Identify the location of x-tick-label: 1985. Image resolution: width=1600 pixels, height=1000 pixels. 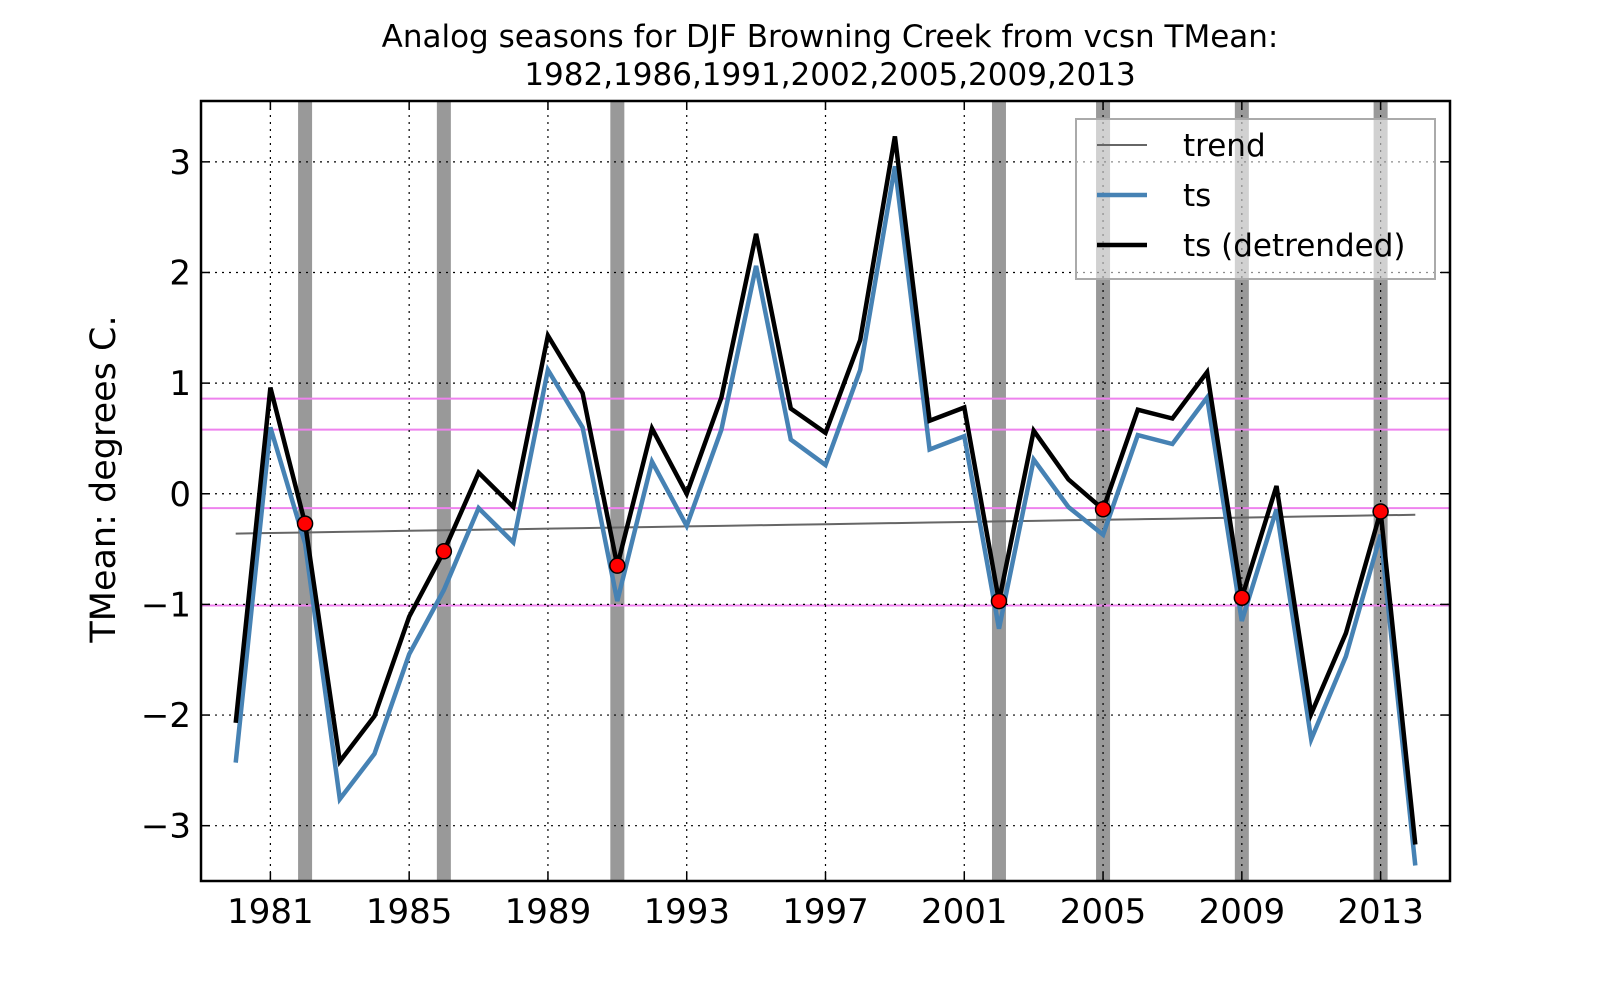
(409, 912).